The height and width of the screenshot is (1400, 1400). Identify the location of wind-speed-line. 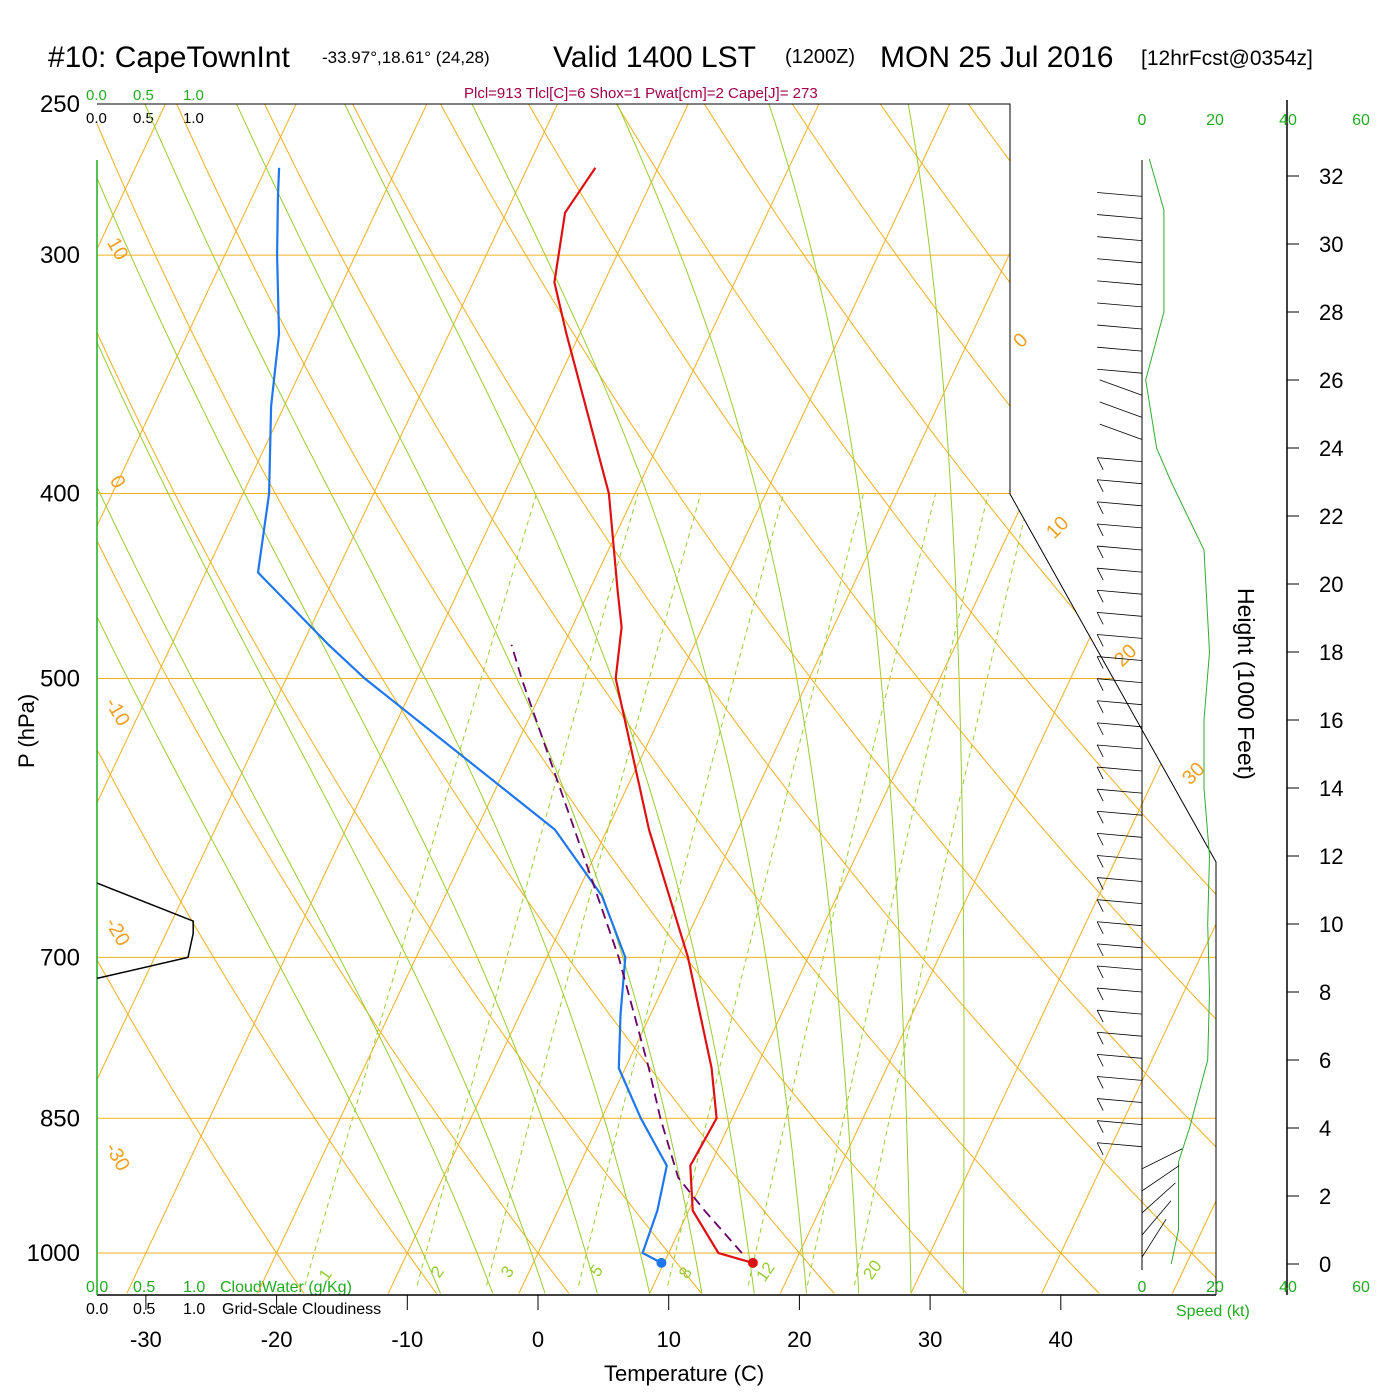
(1178, 711).